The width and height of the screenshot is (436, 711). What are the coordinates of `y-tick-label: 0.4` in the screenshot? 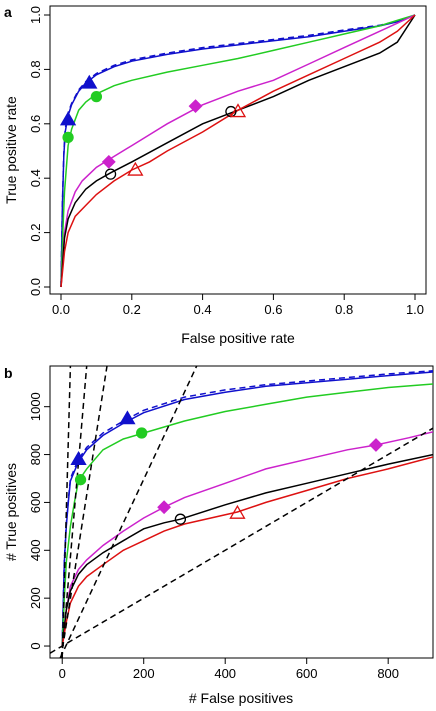 It's located at (35, 178).